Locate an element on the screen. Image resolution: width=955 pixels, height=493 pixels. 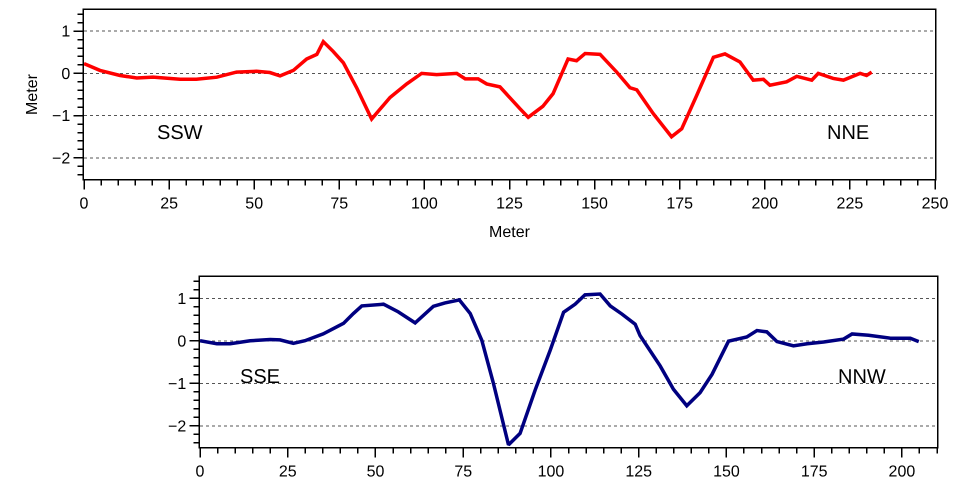
annotation: SSE is located at coordinates (260, 377).